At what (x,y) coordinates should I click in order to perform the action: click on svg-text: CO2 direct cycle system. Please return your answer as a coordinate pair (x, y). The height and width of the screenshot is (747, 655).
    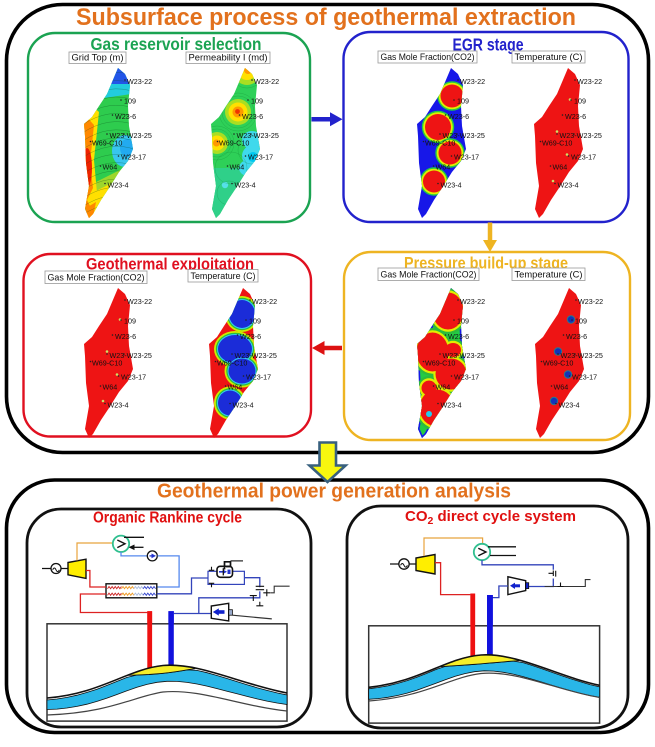
    Looking at the image, I should click on (490, 517).